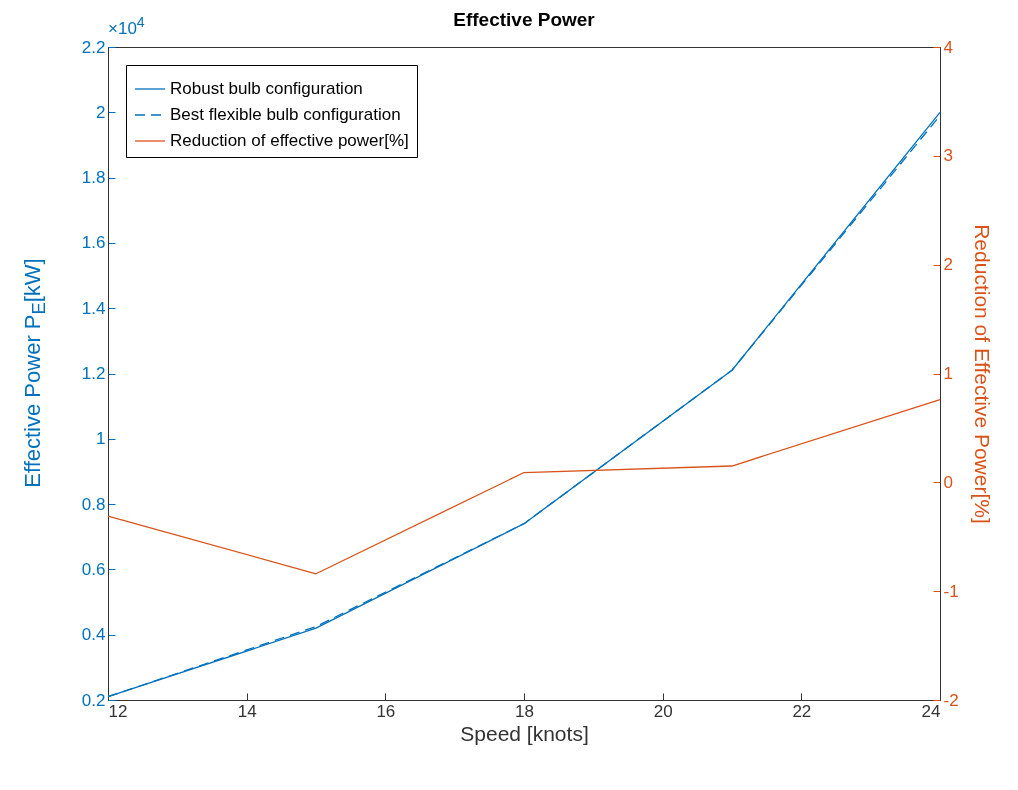 The width and height of the screenshot is (1018, 790). What do you see at coordinates (386, 711) in the screenshot?
I see `x-tick-label: 16` at bounding box center [386, 711].